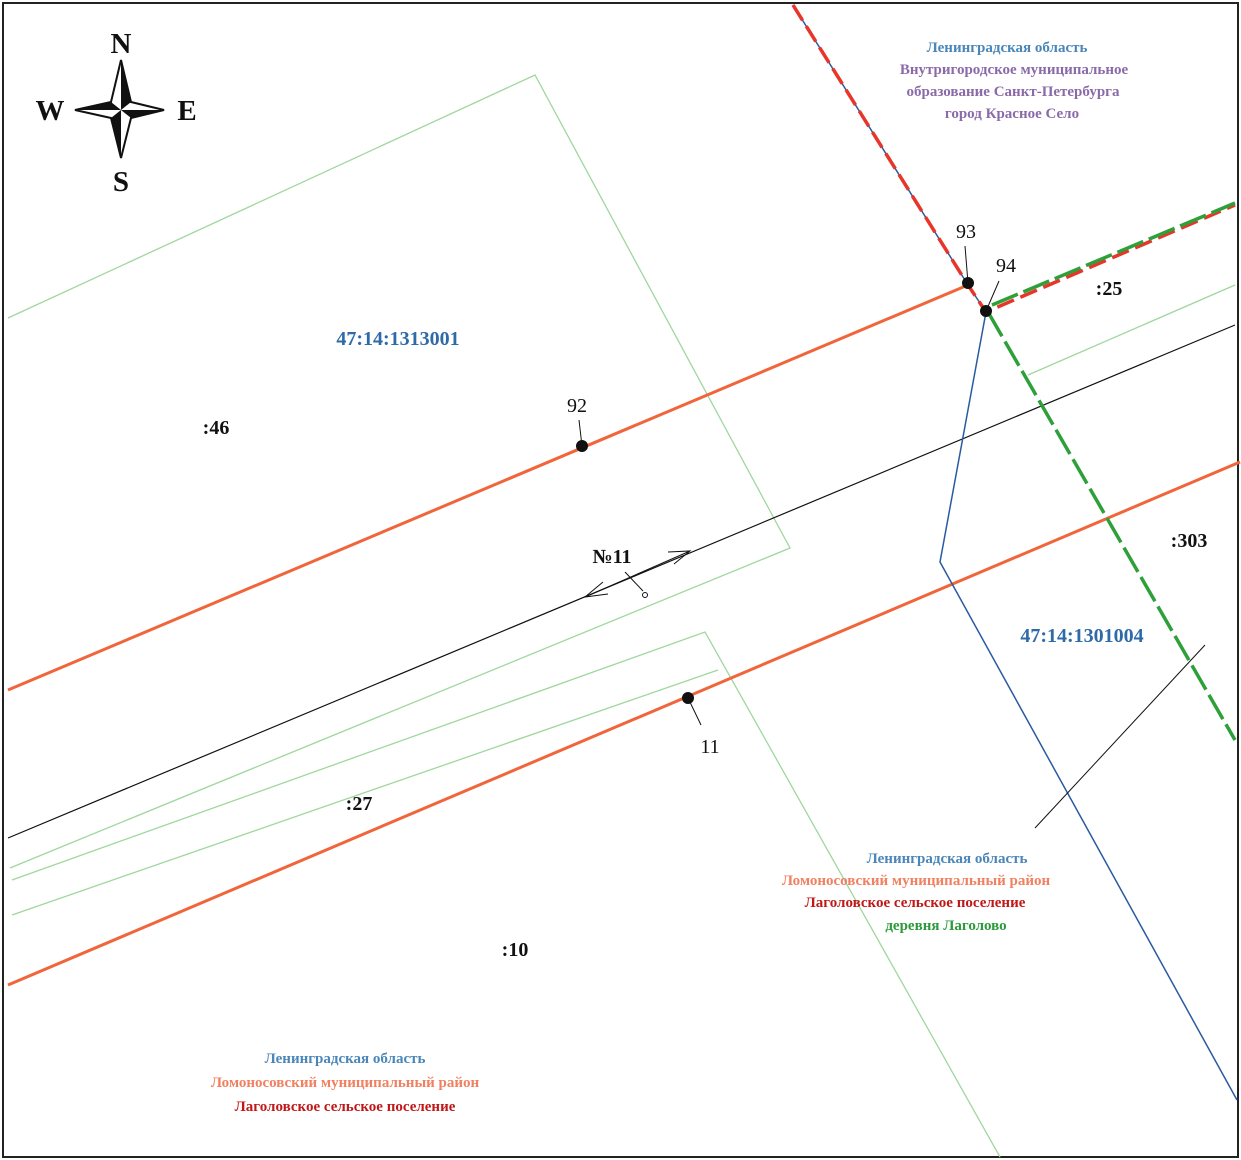  What do you see at coordinates (1189, 541) in the screenshot?
I see `parcel-label-303: :303` at bounding box center [1189, 541].